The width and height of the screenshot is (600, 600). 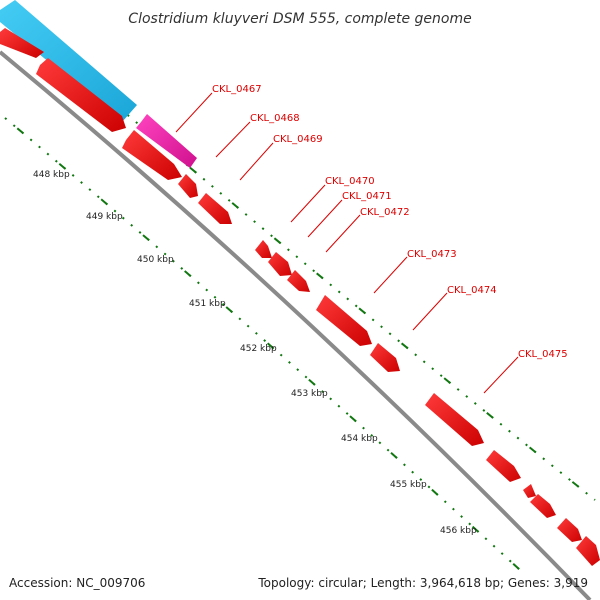 I want to click on gene-label: CKL_0474, so click(x=472, y=290).